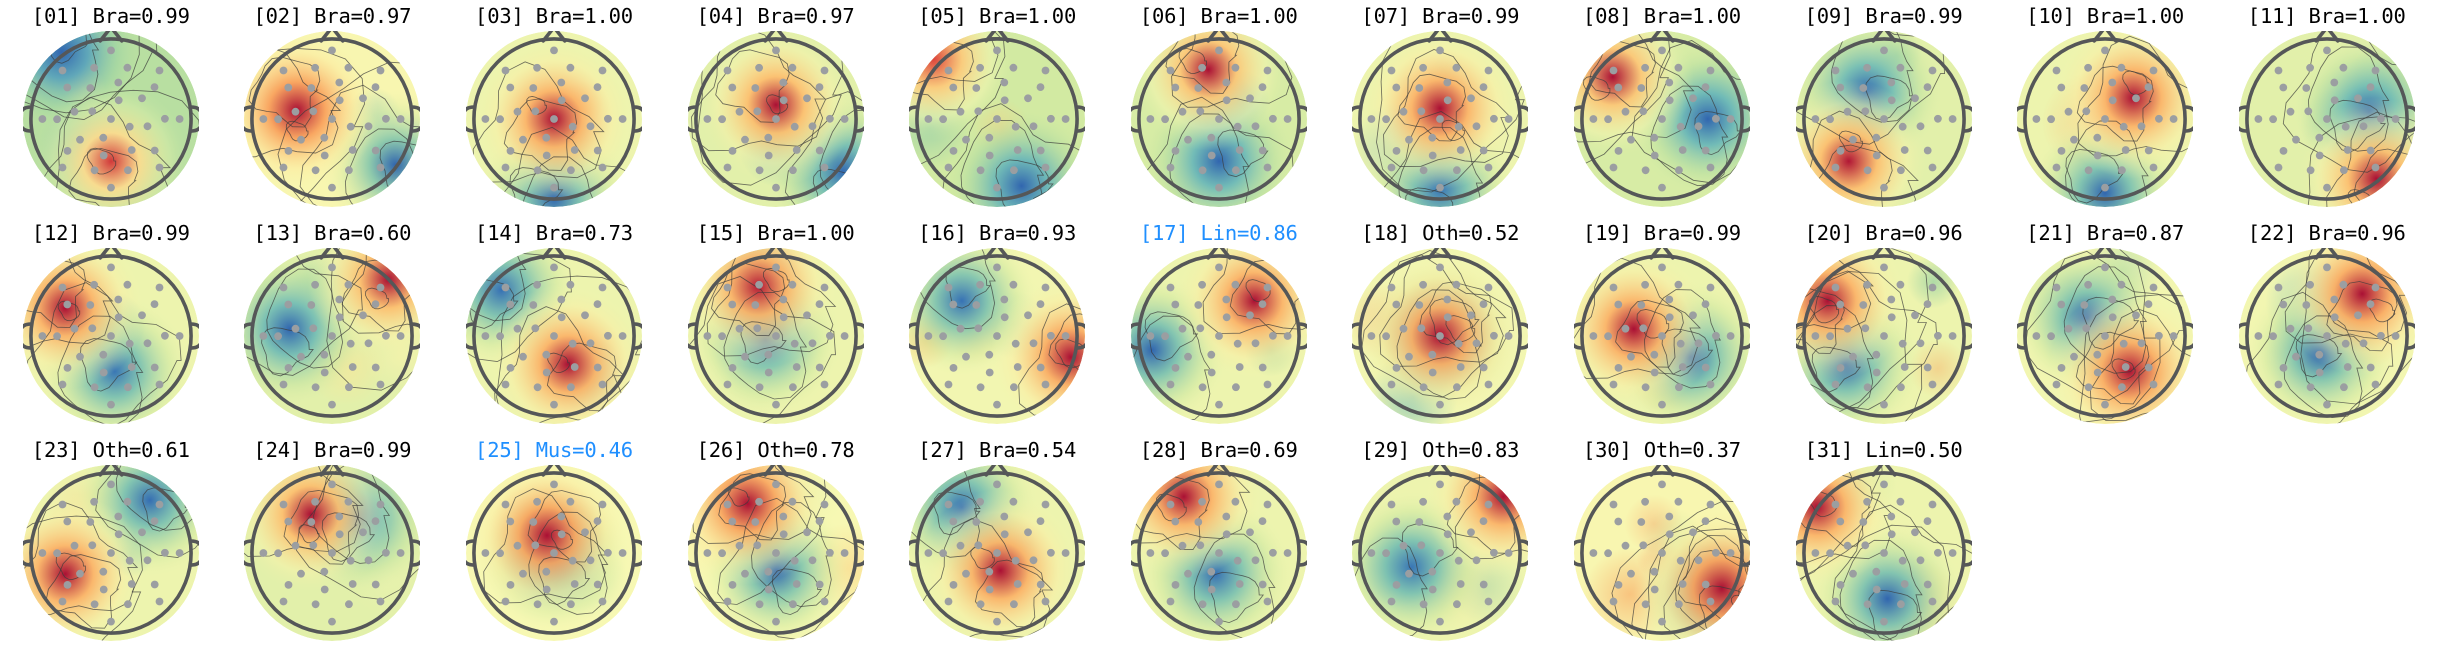  I want to click on topomap-caption: [26] Oth=0.78, so click(775, 450).